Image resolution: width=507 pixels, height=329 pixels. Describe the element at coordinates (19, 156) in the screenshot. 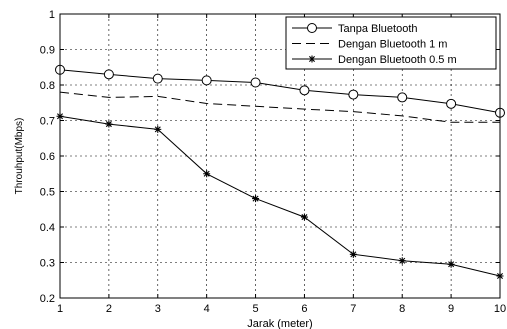

I see `y-axis-label: Throuhput(Mbps)` at that location.